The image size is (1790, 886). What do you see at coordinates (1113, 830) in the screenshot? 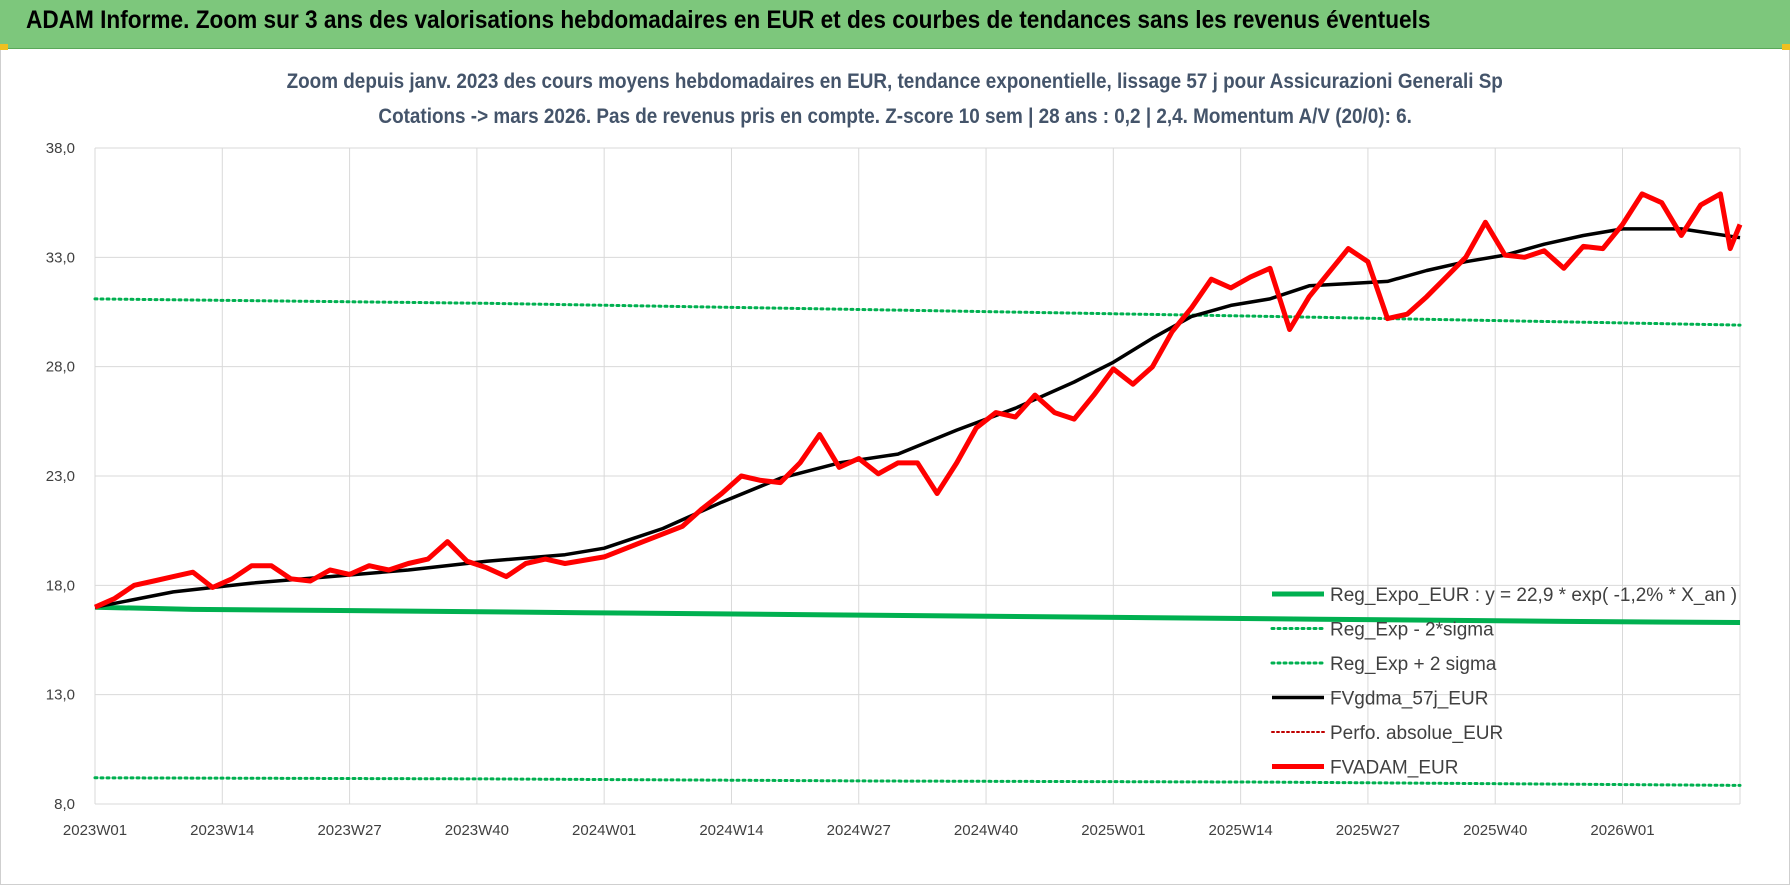
I see `x-tick-label: 2025W01` at bounding box center [1113, 830].